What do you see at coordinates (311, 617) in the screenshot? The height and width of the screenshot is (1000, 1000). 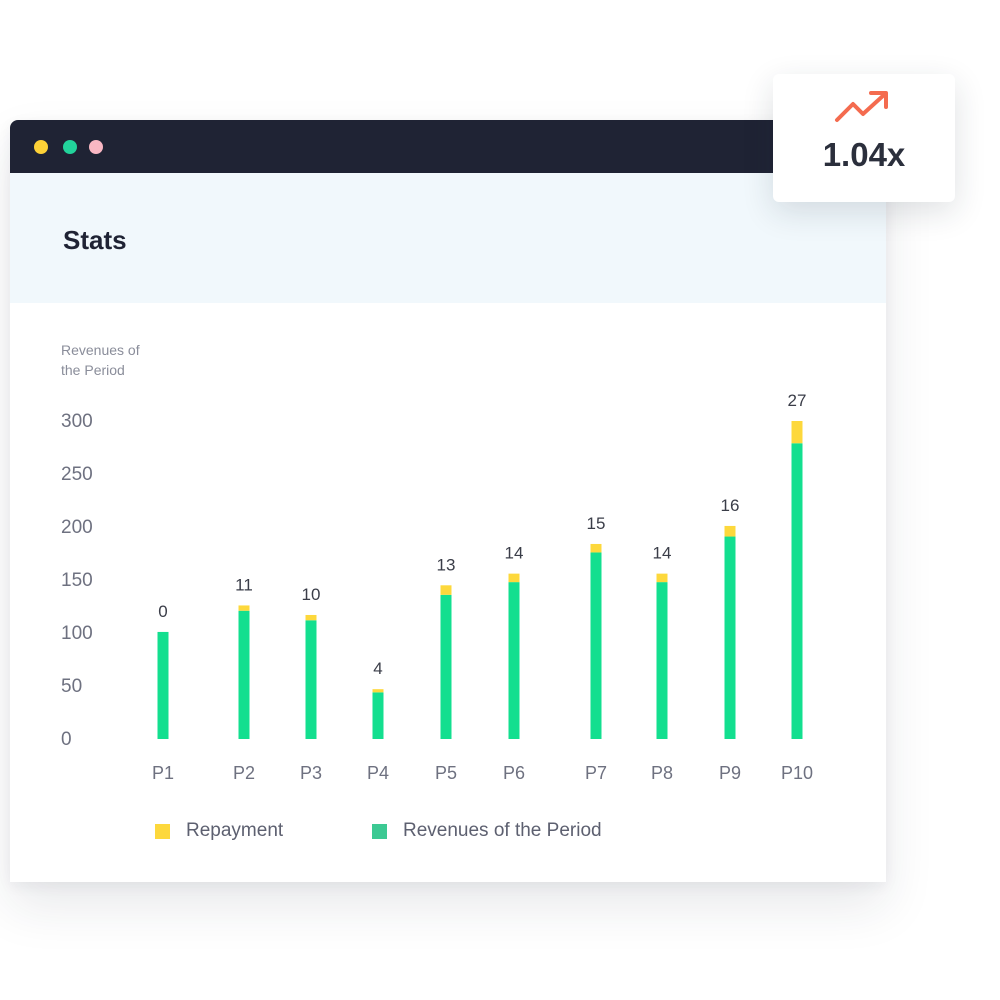 I see `bar-repayment-p3` at bounding box center [311, 617].